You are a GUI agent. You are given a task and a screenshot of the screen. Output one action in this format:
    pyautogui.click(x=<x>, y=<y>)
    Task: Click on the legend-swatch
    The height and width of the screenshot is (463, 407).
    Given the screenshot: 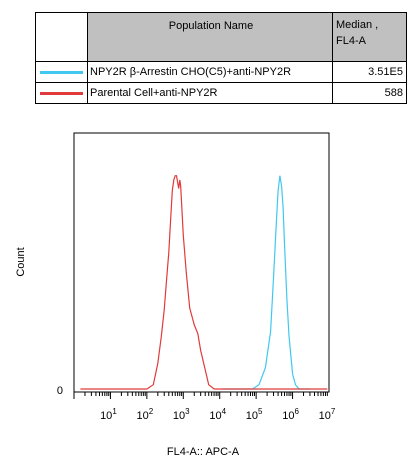 What is the action you would take?
    pyautogui.click(x=61, y=93)
    